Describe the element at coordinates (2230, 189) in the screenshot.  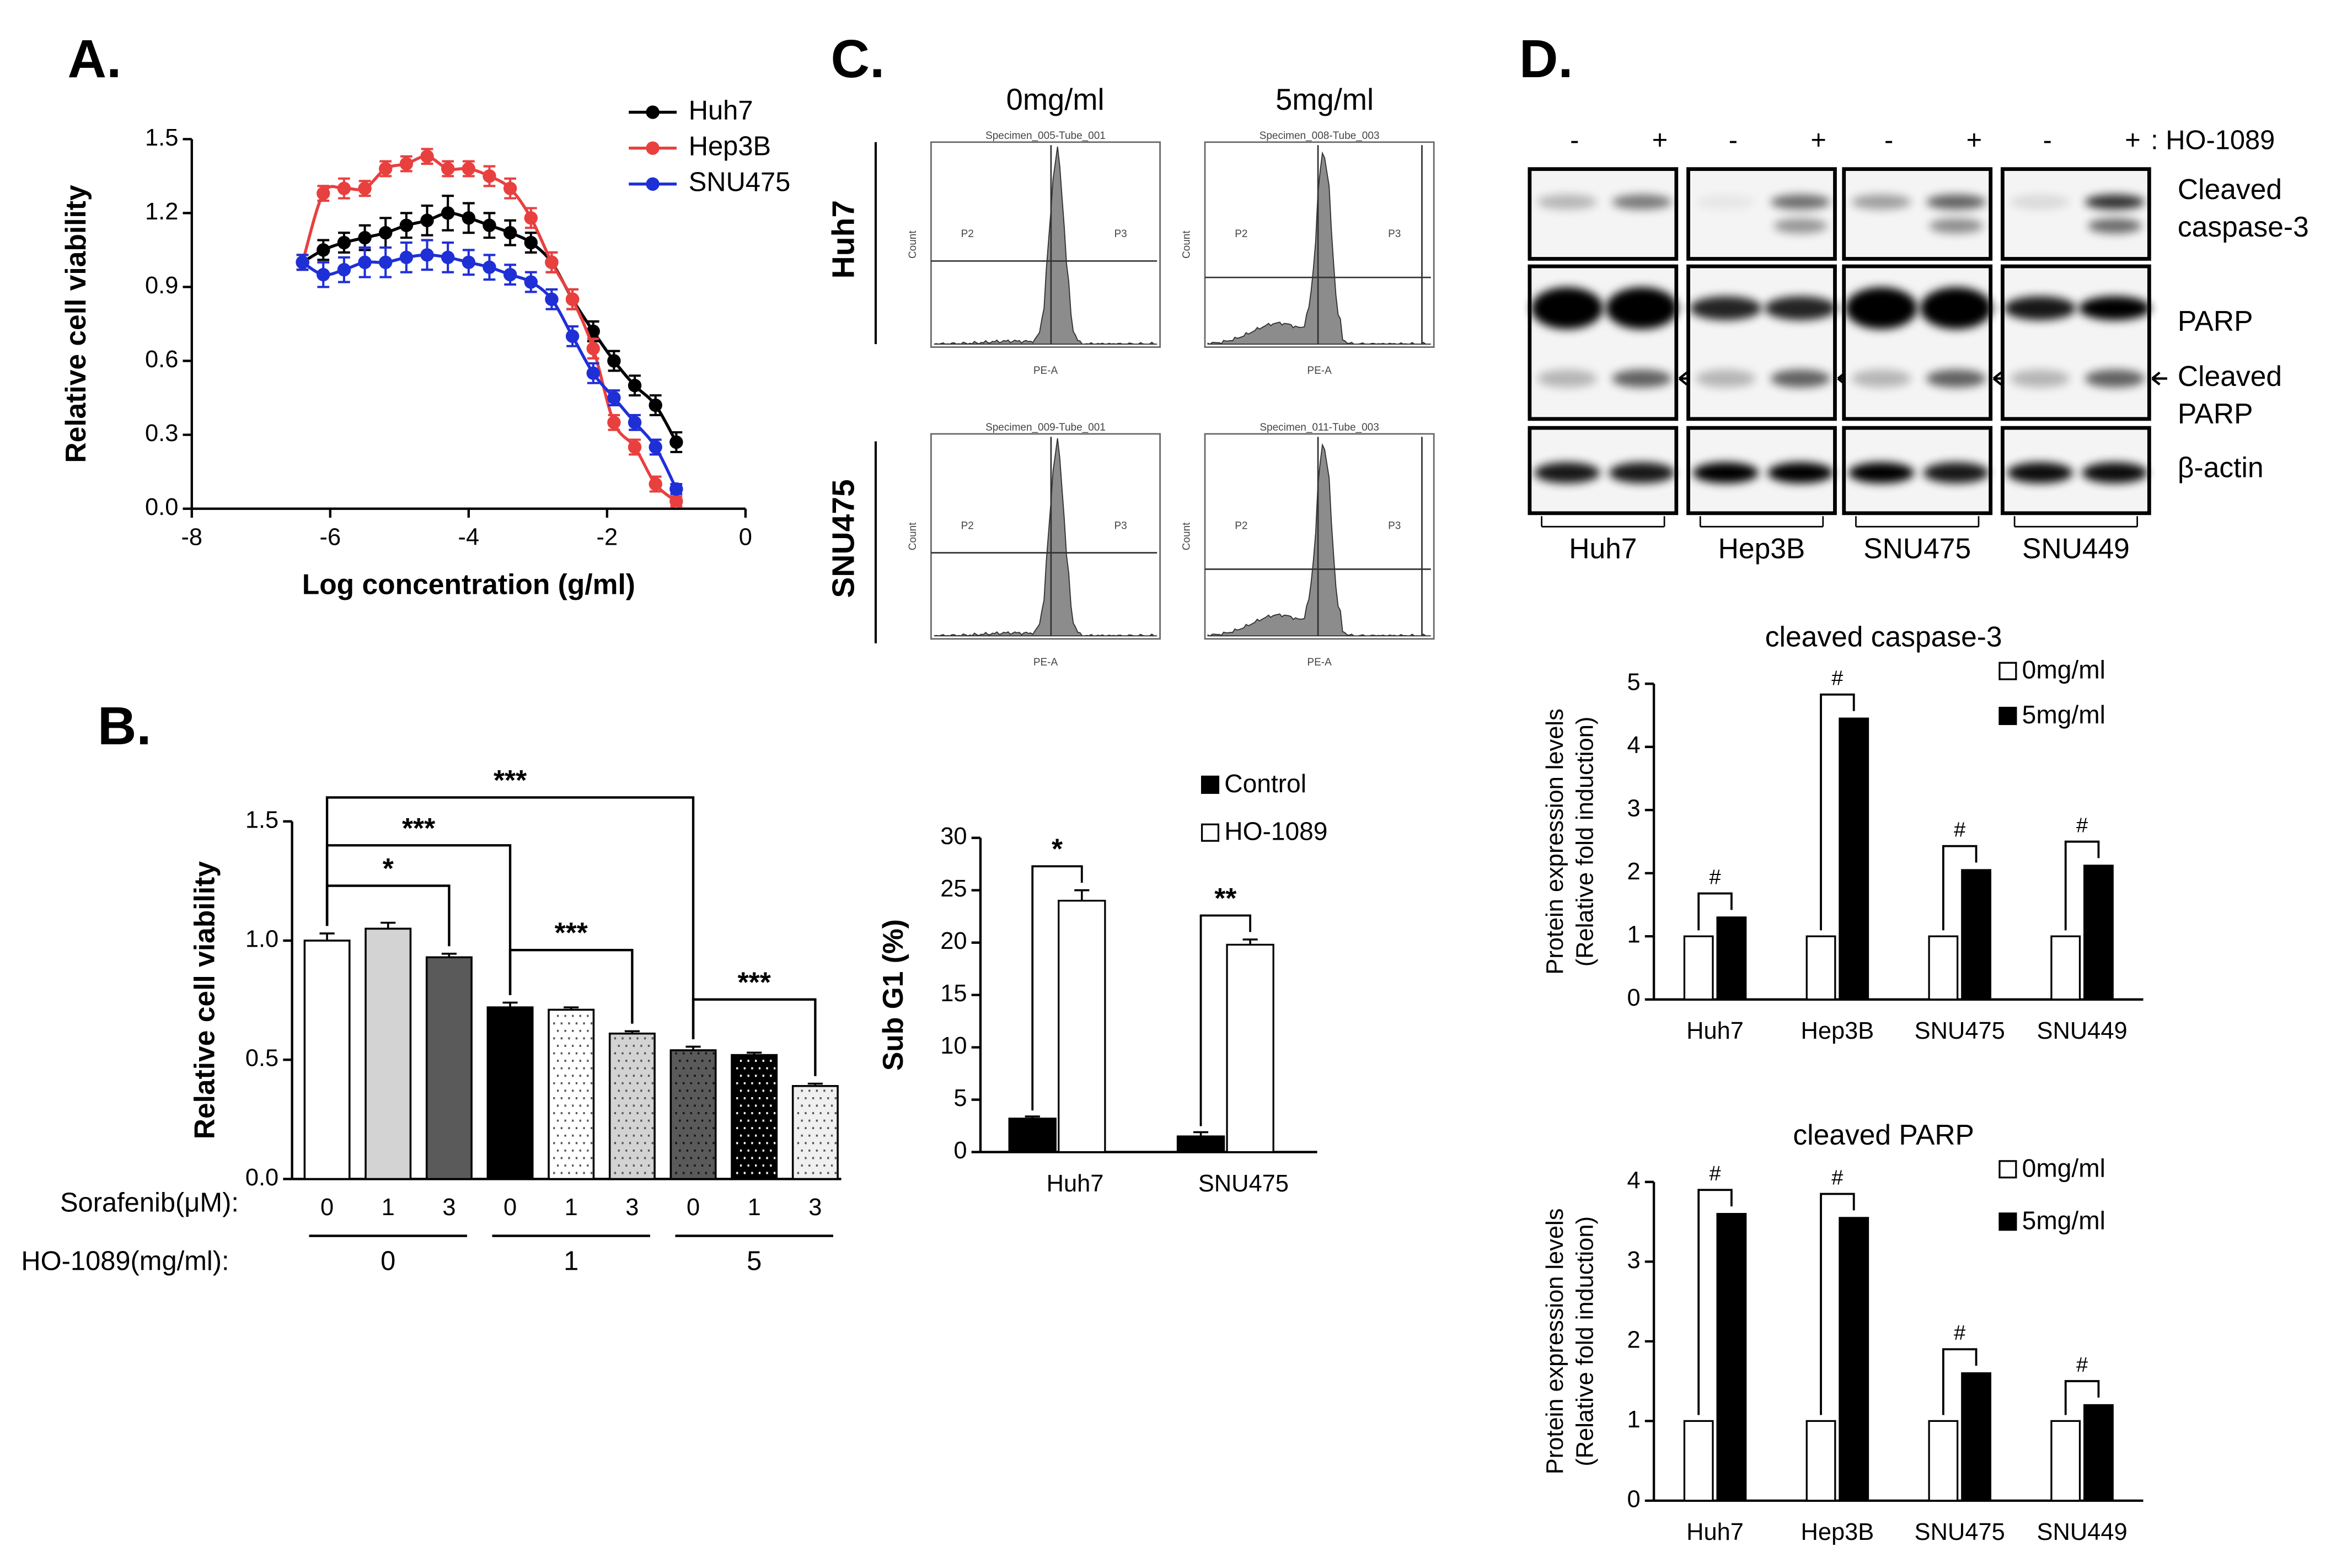
I see `band-label: Cleaved` at that location.